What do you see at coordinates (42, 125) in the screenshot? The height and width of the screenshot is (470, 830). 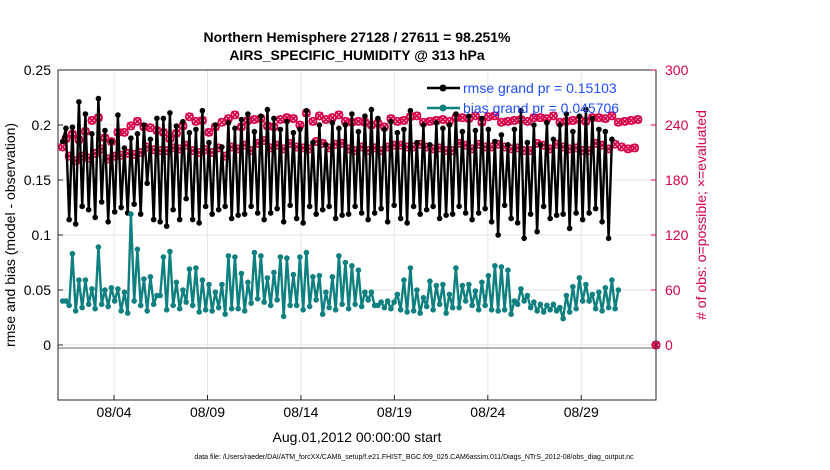 I see `y-tick-label-left: 0.2` at bounding box center [42, 125].